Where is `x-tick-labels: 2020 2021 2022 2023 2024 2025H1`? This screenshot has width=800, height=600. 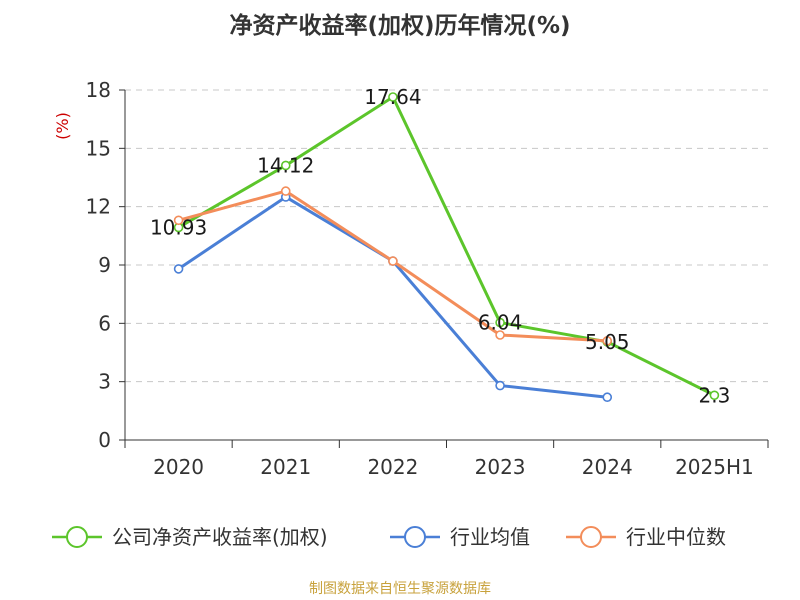 x-tick-labels: 2020 2021 2022 2023 2024 2025H1 is located at coordinates (453, 467).